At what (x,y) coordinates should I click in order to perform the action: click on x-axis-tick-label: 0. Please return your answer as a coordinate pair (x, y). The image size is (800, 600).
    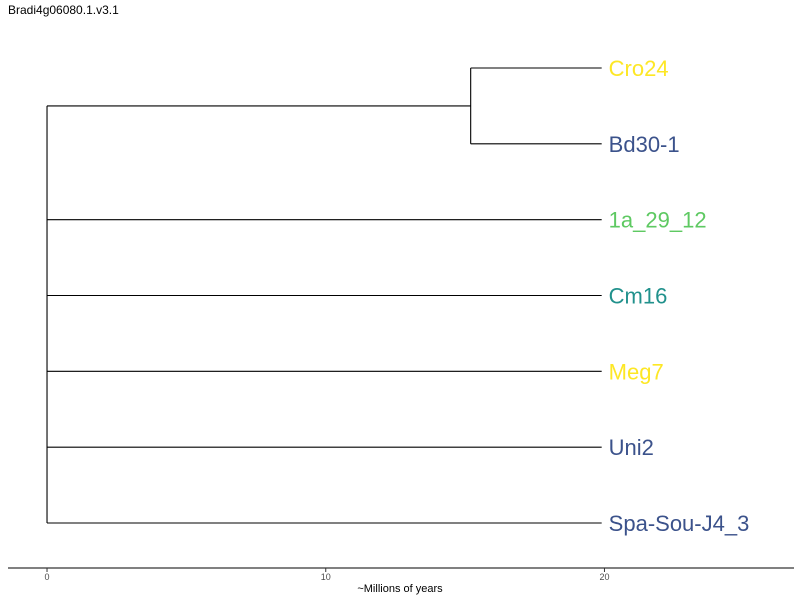
    Looking at the image, I should click on (47, 577).